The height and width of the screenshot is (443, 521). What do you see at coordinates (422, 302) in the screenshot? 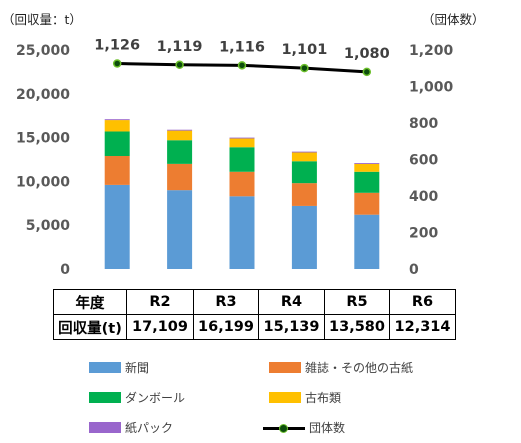
I see `table-header-cell: R6` at bounding box center [422, 302].